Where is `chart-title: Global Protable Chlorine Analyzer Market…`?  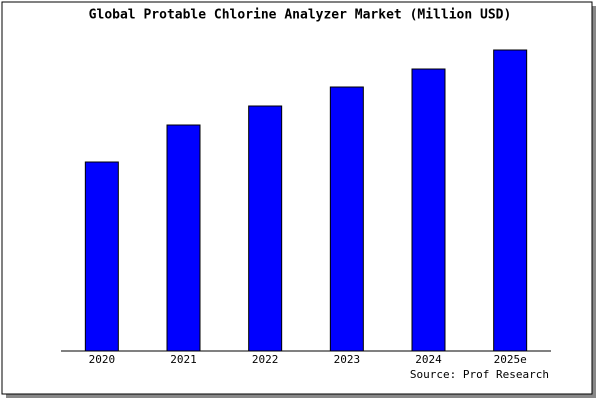
chart-title: Global Protable Chlorine Analyzer Market… is located at coordinates (300, 15).